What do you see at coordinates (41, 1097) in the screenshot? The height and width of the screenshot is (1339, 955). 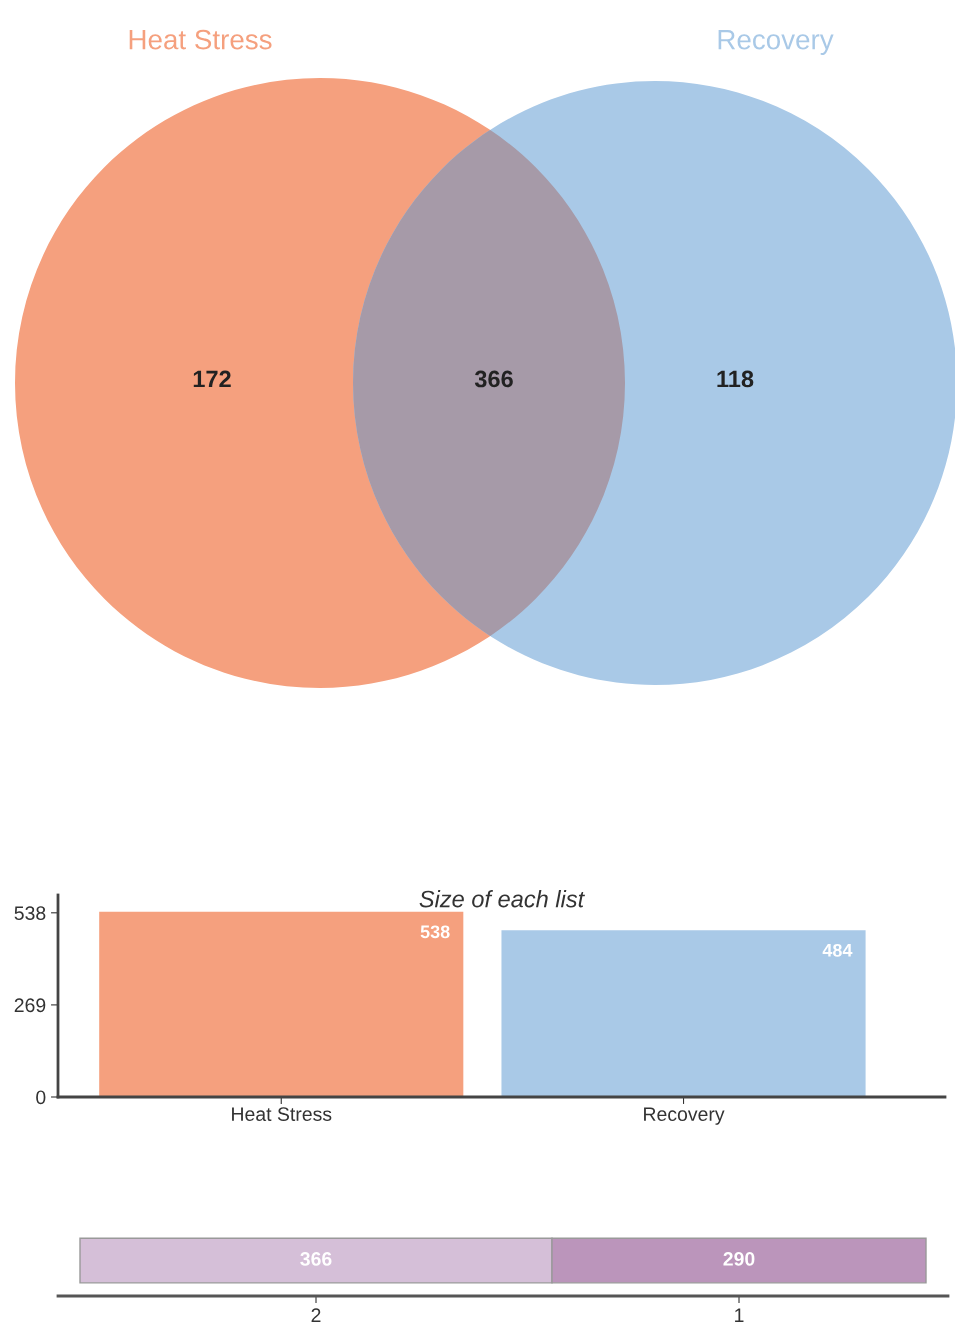 I see `y-tick-label: 0` at bounding box center [41, 1097].